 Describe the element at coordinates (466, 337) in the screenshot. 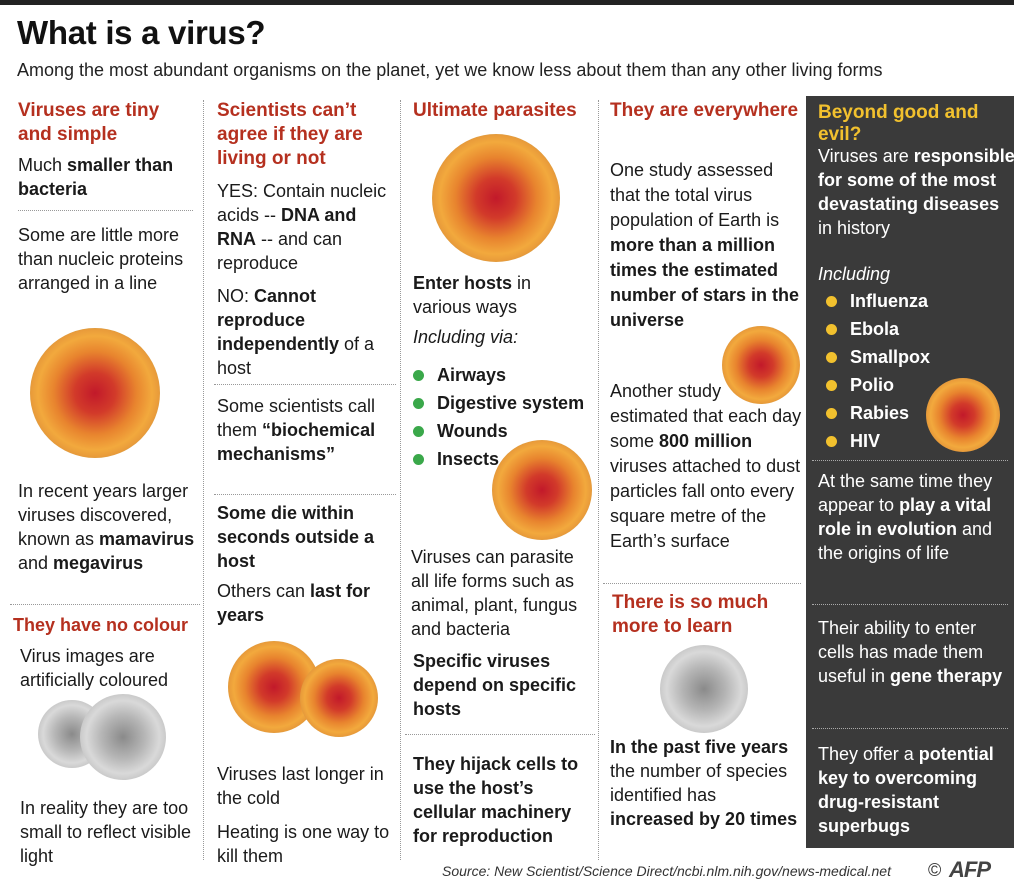

I see `text-including-via: Including via:` at that location.